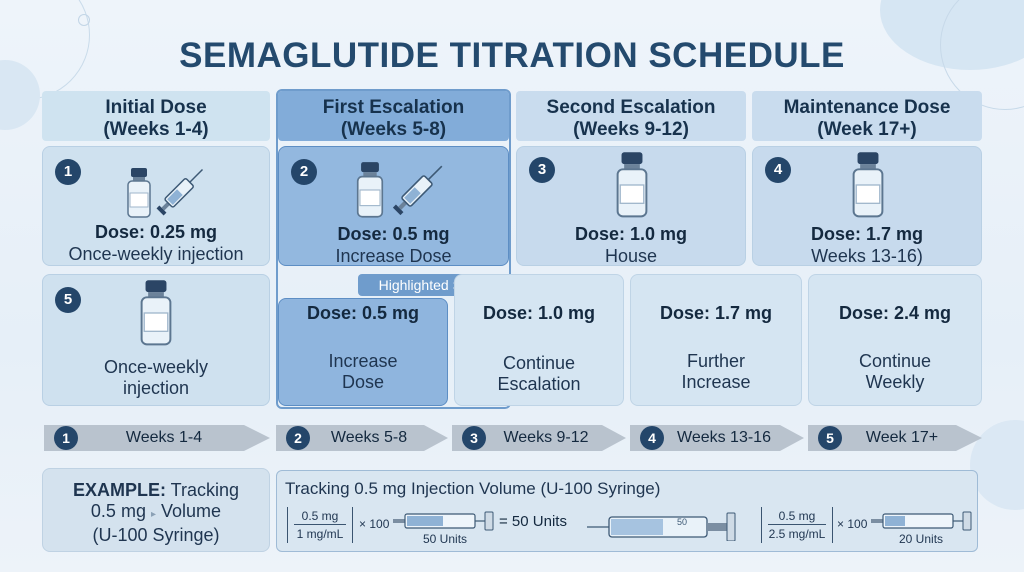 The height and width of the screenshot is (572, 1024). I want to click on units-label-2: 20 Units, so click(921, 539).